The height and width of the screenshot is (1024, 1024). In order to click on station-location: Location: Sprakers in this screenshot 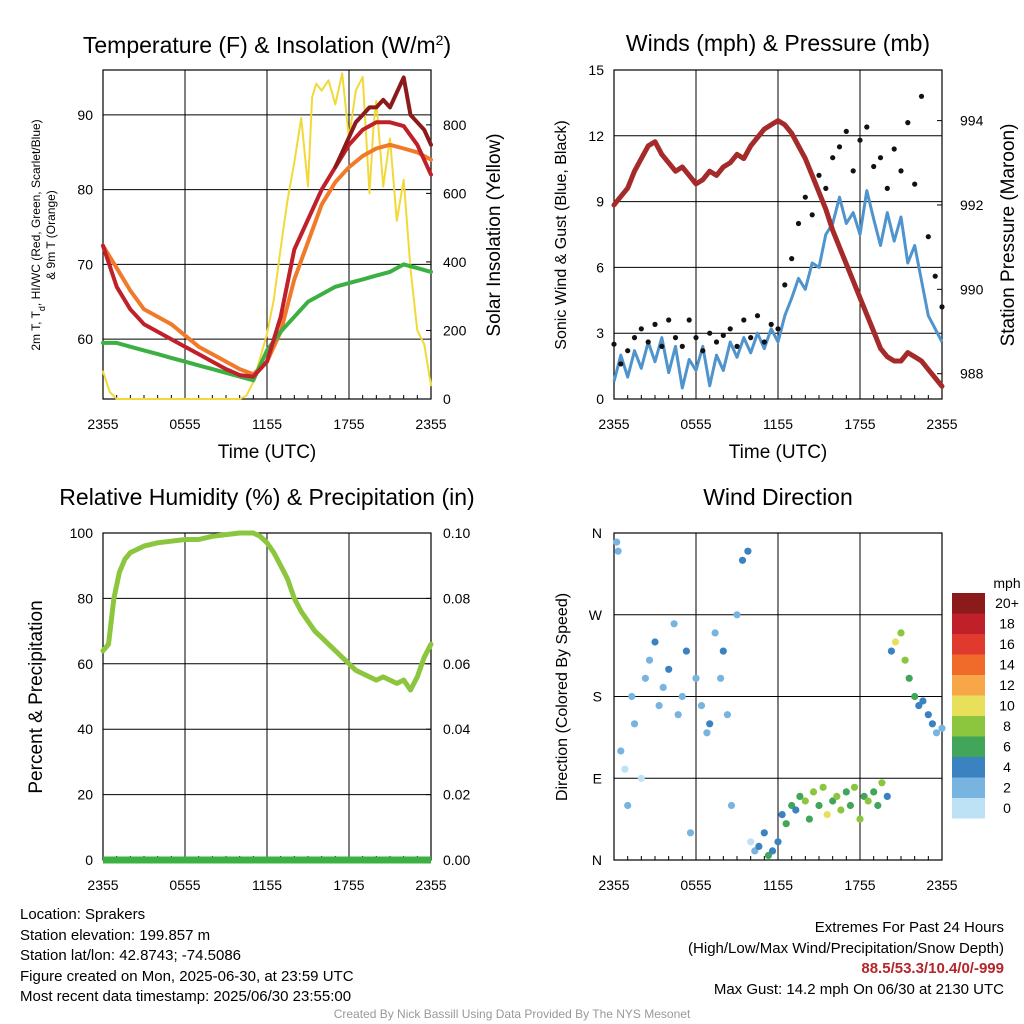, I will do `click(83, 914)`.